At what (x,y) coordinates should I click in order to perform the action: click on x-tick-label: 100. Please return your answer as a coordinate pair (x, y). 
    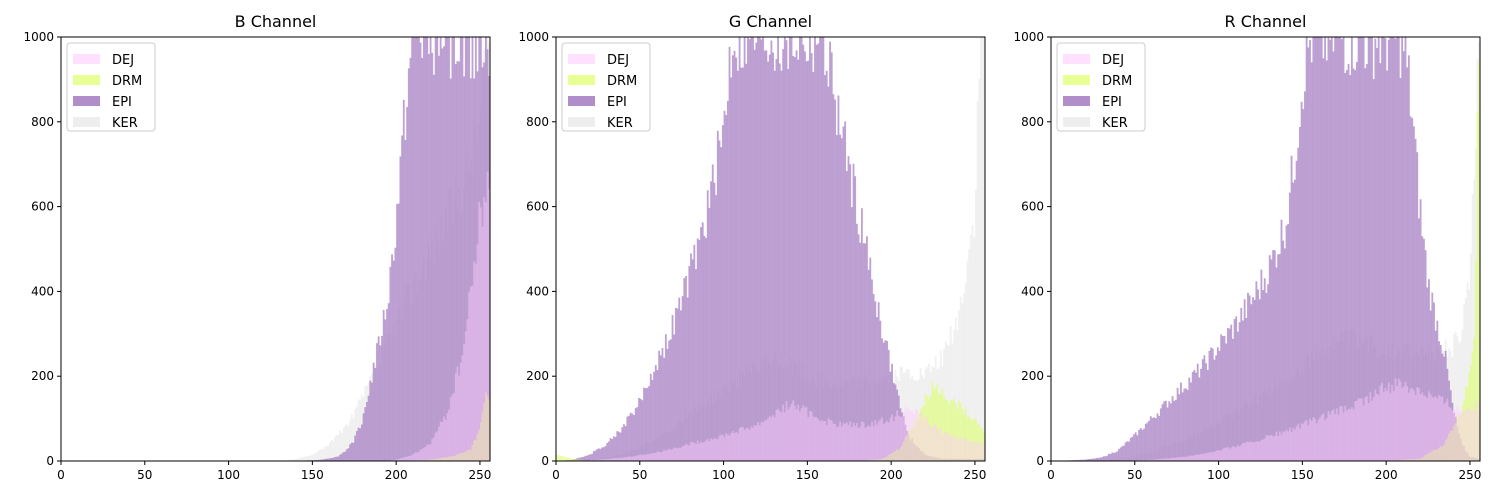
    Looking at the image, I should click on (1218, 475).